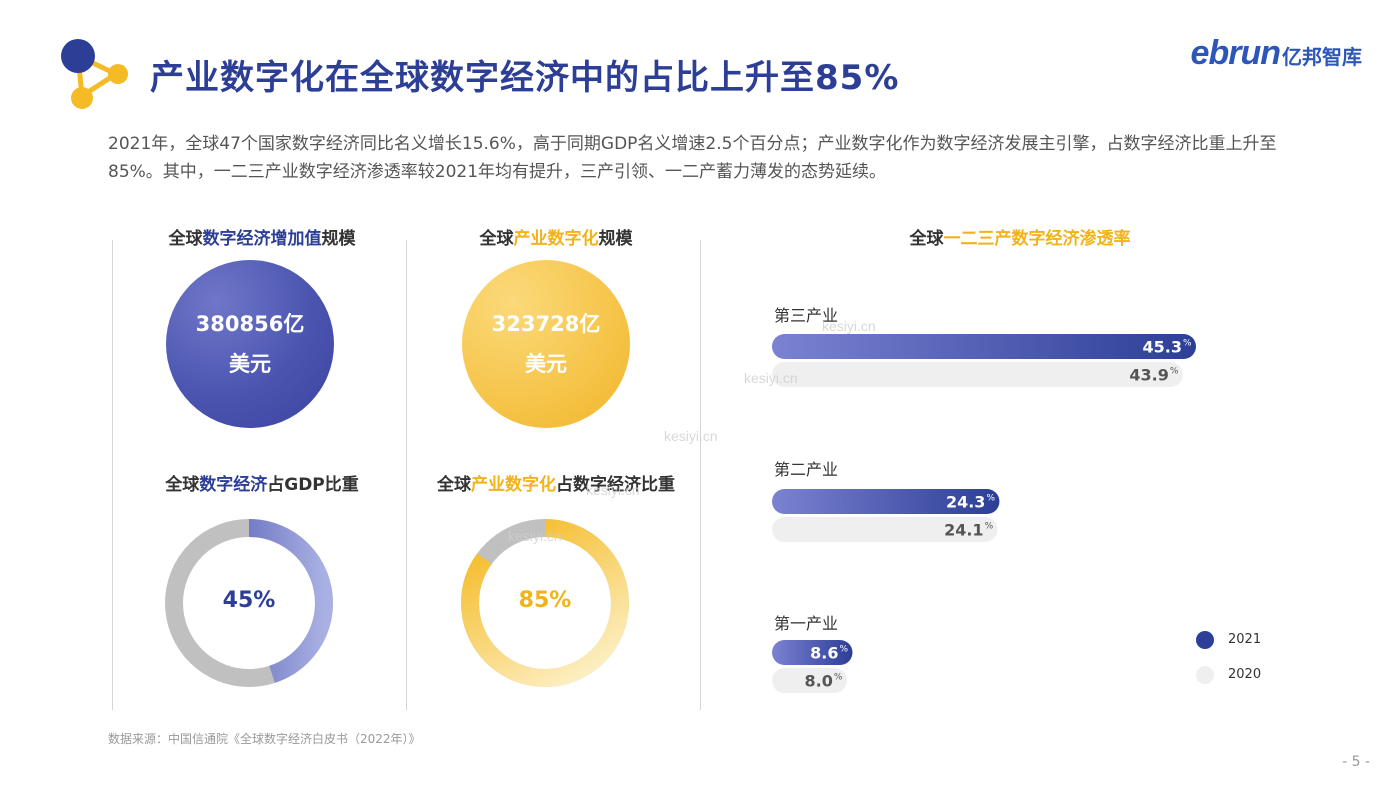 The width and height of the screenshot is (1400, 788). I want to click on gdp-share-value-slice, so click(249, 603).